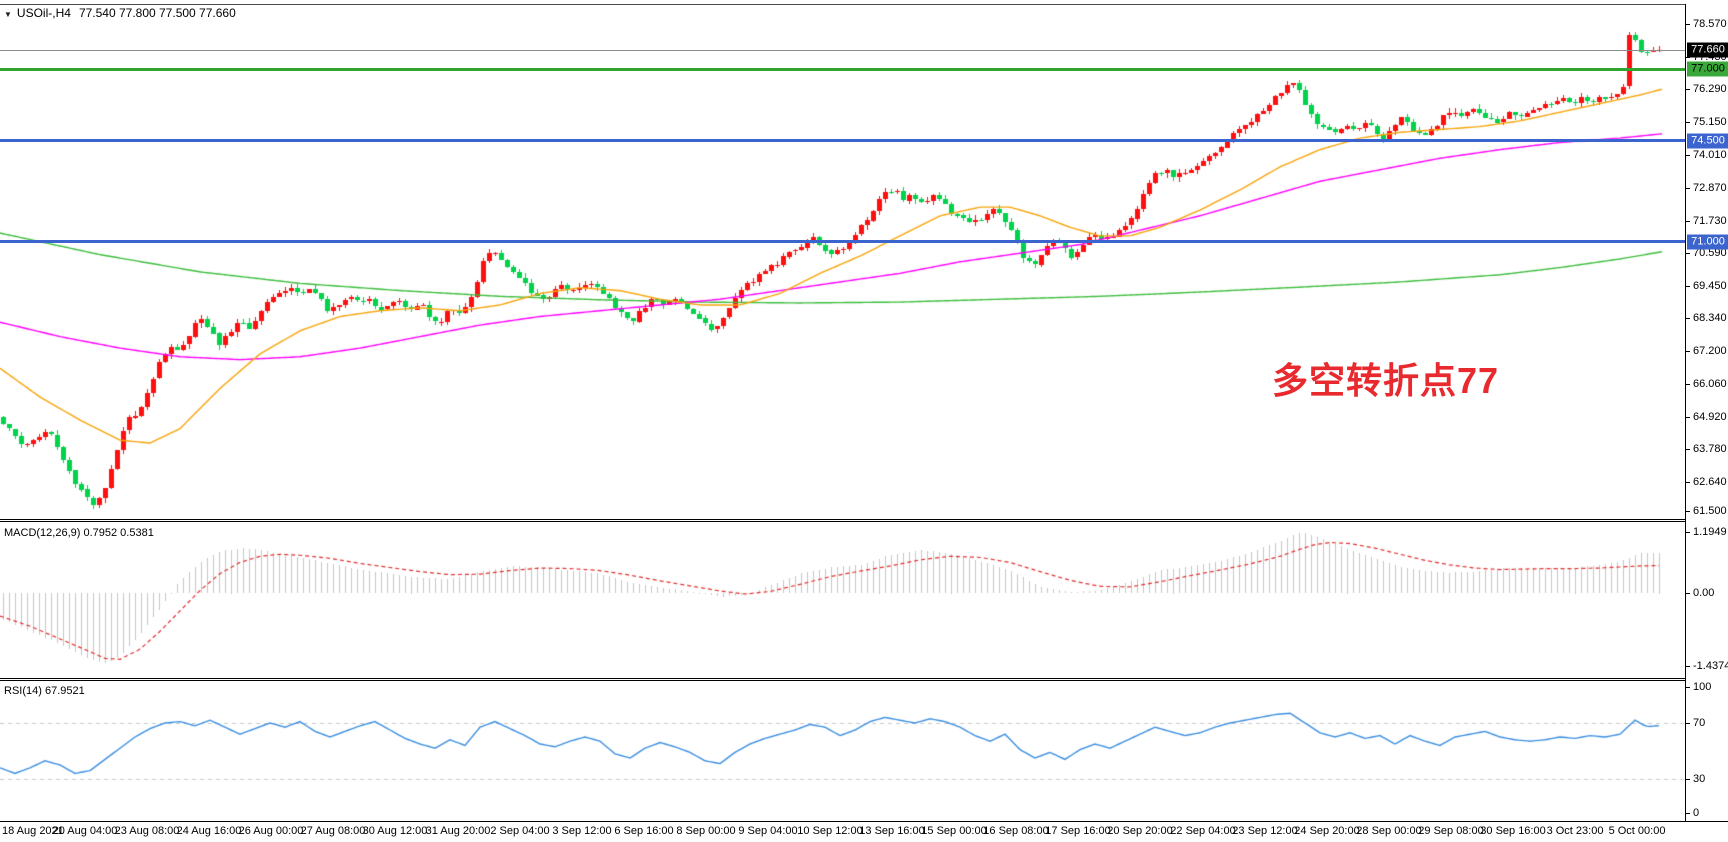 Image resolution: width=1728 pixels, height=842 pixels. What do you see at coordinates (1702, 687) in the screenshot?
I see `price-tick-label: 100` at bounding box center [1702, 687].